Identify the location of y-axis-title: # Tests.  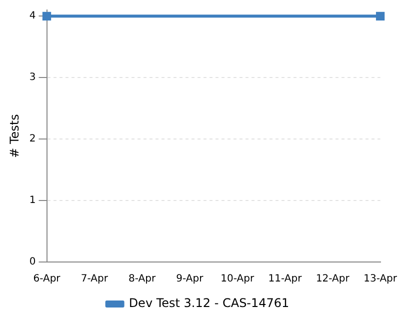
(14, 136).